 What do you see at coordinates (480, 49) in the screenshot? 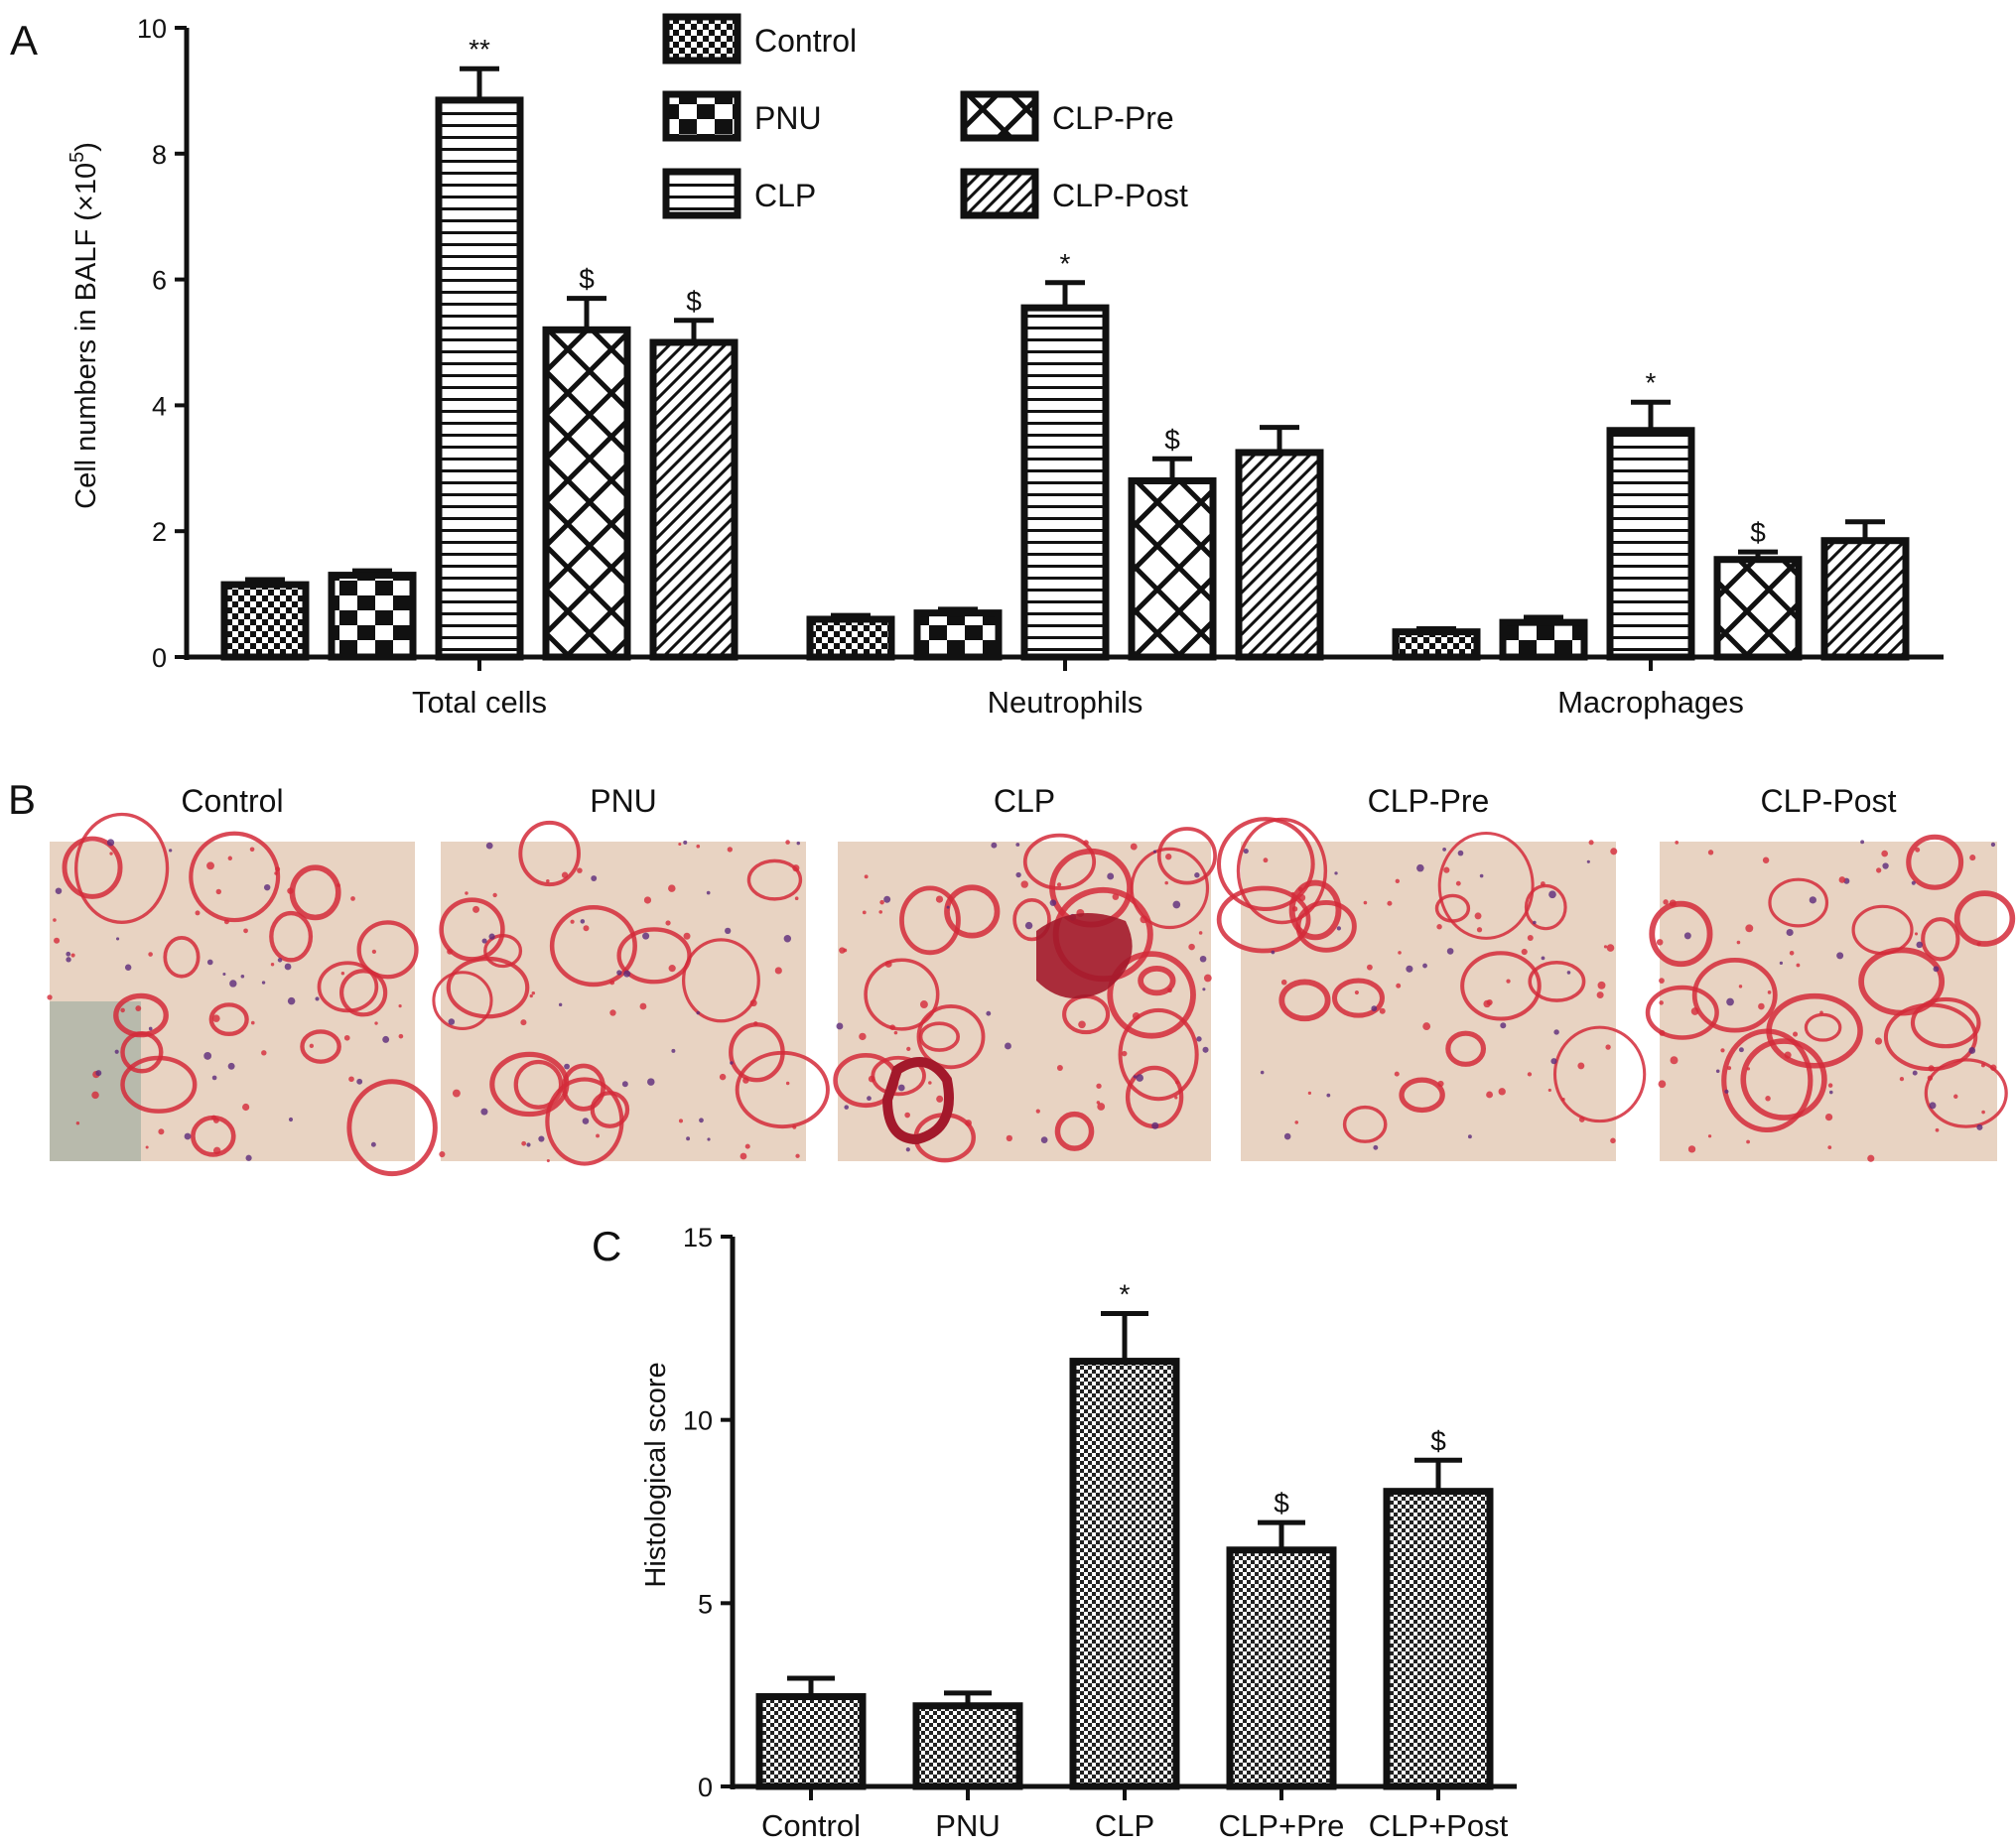
I see `panel-a-significance-mark: **` at bounding box center [480, 49].